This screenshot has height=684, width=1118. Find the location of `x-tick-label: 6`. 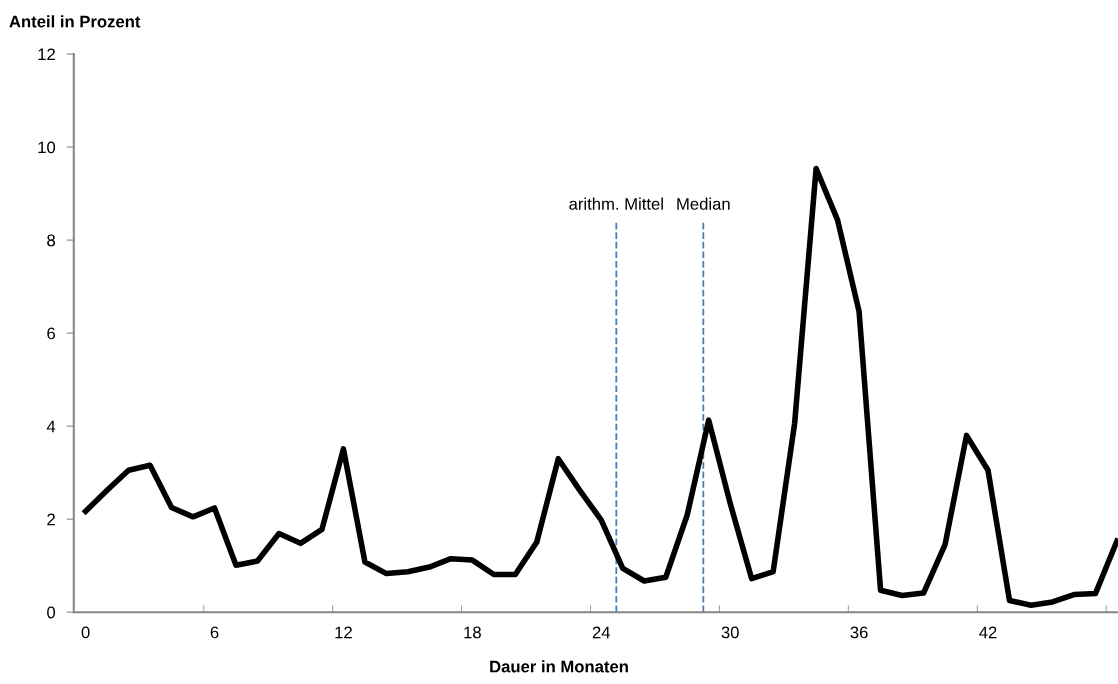

x-tick-label: 6 is located at coordinates (214, 632).